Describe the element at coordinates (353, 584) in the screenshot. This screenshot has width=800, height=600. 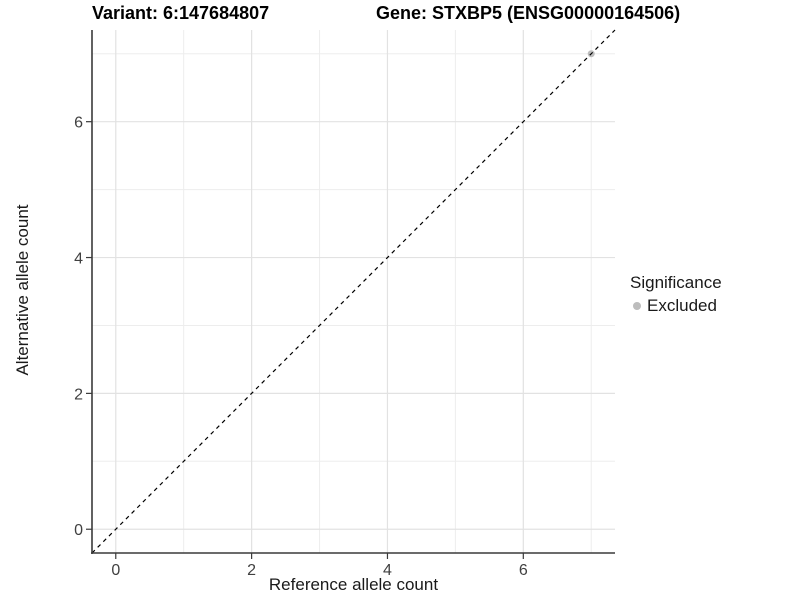
I see `x-axis-title: Reference allele count` at that location.